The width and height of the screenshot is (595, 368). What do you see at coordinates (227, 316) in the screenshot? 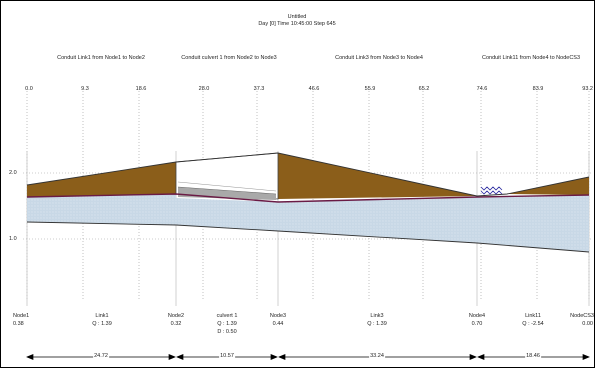
I see `link-name: culvert 1` at bounding box center [227, 316].